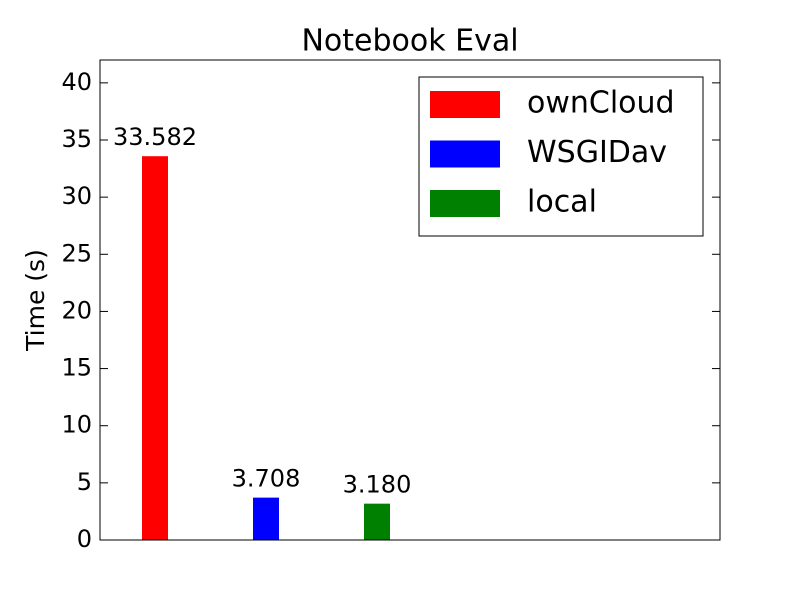 The width and height of the screenshot is (800, 600). Describe the element at coordinates (76, 368) in the screenshot. I see `y-tick-label: 15` at that location.